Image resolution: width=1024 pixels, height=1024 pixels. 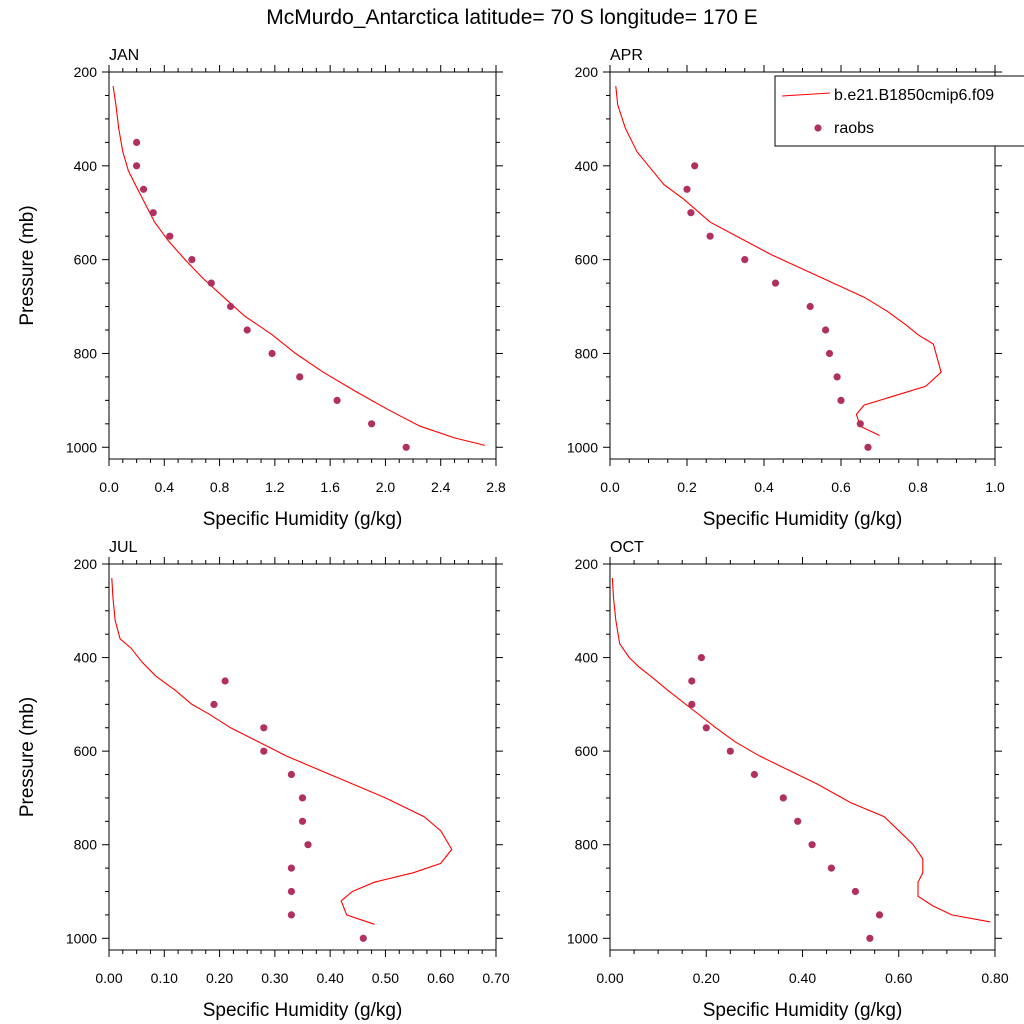 What do you see at coordinates (995, 487) in the screenshot?
I see `x-tick-label: 1.0` at bounding box center [995, 487].